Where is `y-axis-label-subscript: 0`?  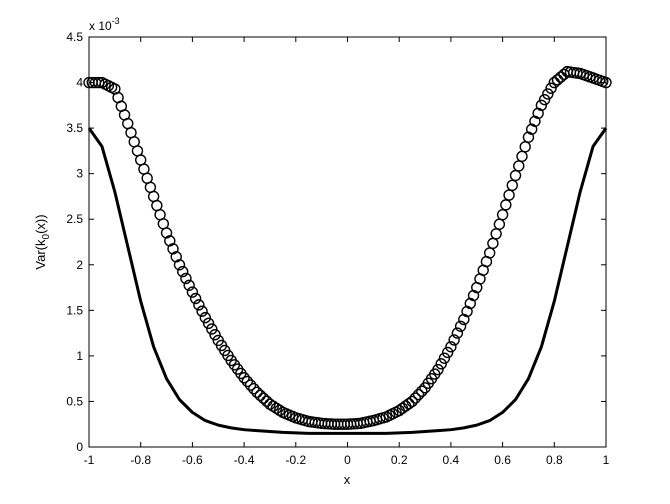 y-axis-label-subscript: 0 is located at coordinates (46, 236).